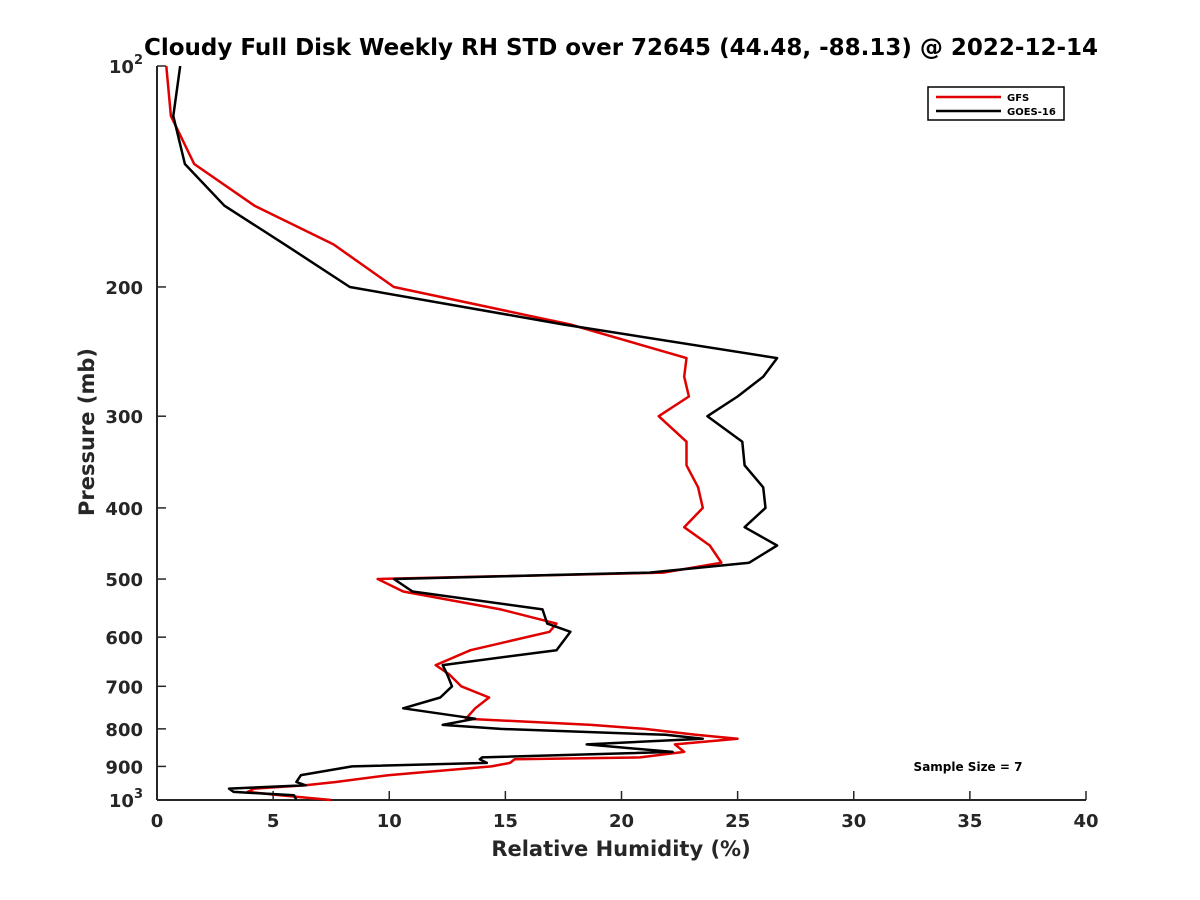  What do you see at coordinates (273, 821) in the screenshot?
I see `x-tick-label: 5` at bounding box center [273, 821].